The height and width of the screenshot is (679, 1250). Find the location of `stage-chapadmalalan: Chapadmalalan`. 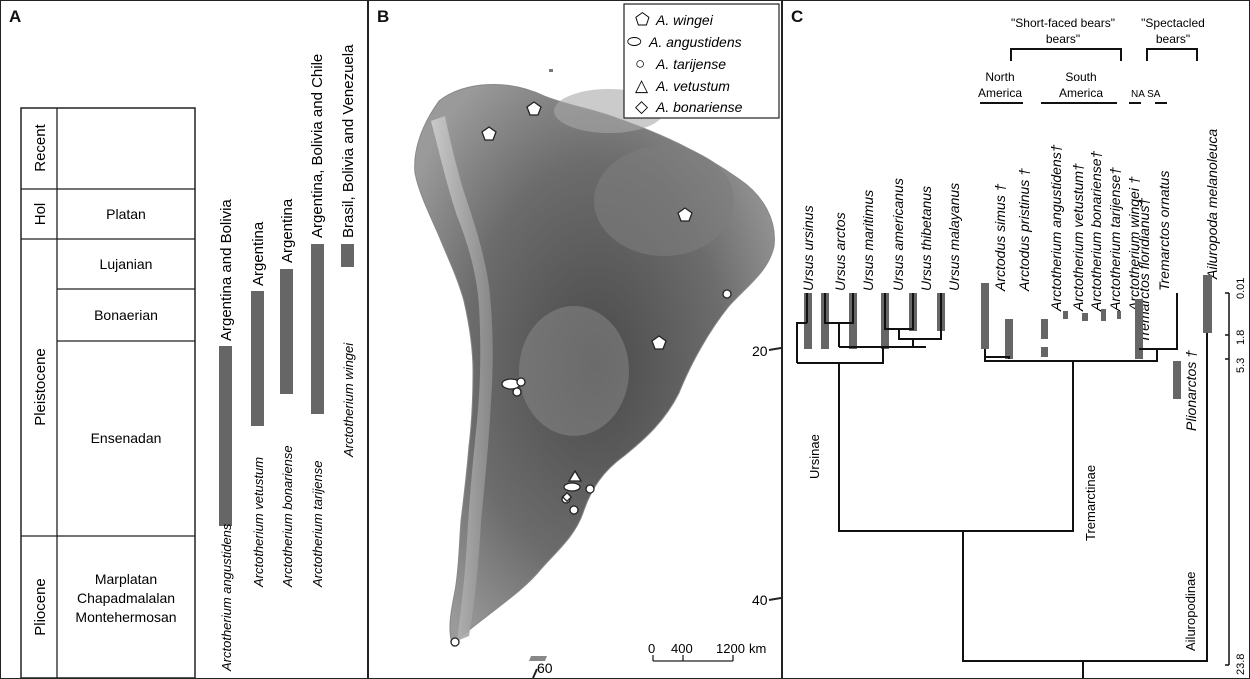

stage-chapadmalalan: Chapadmalalan is located at coordinates (126, 598).